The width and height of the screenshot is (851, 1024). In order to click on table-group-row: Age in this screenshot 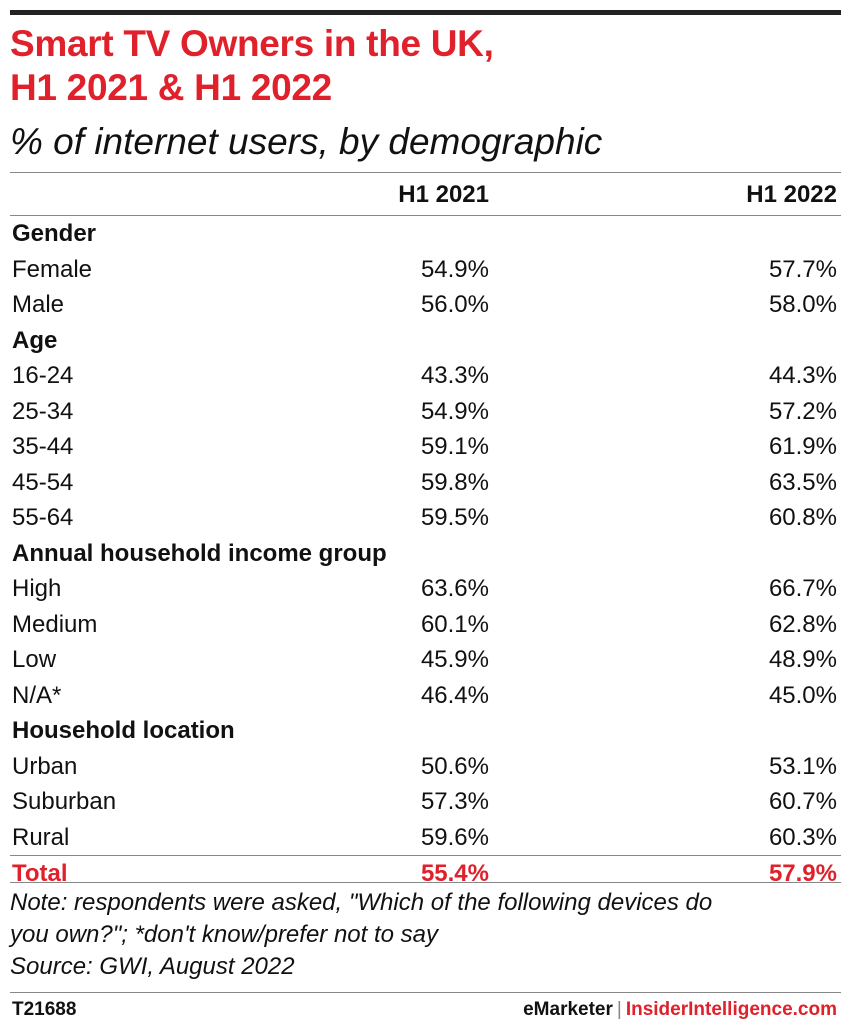, I will do `click(425, 341)`.